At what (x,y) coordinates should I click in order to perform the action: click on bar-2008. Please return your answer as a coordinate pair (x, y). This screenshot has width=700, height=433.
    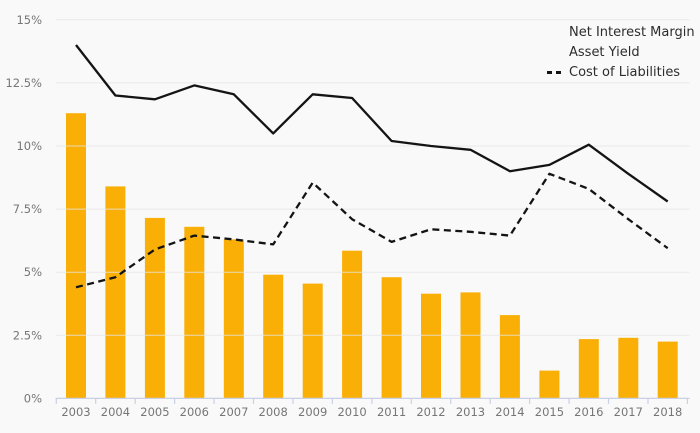
    Looking at the image, I should click on (273, 336).